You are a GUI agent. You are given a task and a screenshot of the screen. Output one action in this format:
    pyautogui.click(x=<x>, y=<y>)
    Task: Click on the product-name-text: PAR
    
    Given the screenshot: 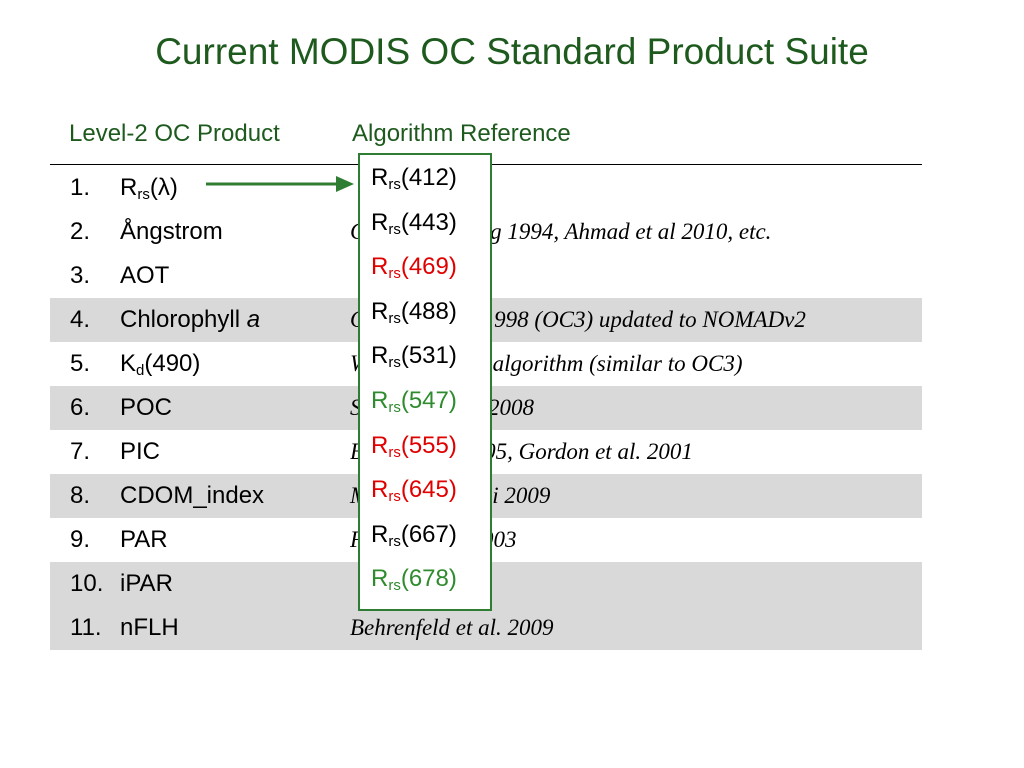 What is the action you would take?
    pyautogui.click(x=144, y=539)
    